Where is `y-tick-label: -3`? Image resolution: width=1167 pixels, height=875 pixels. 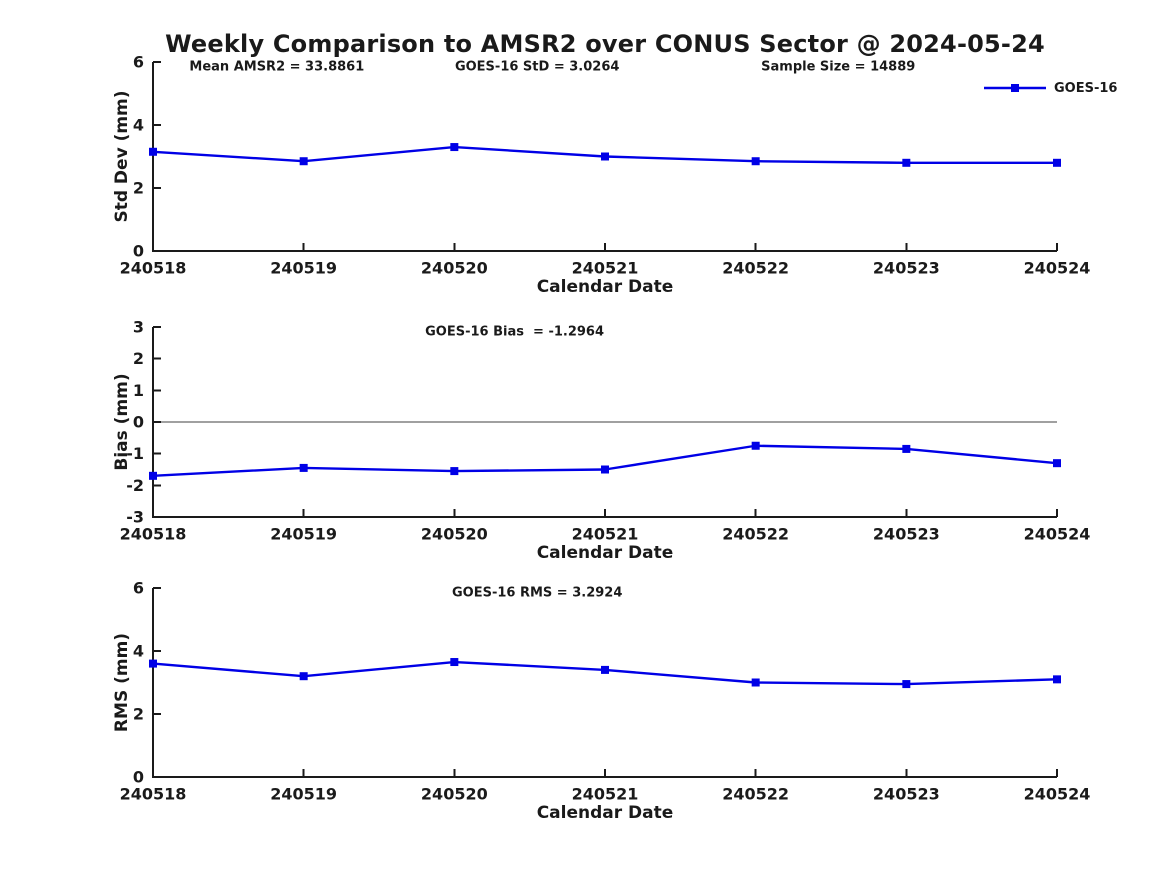 y-tick-label: -3 is located at coordinates (135, 517).